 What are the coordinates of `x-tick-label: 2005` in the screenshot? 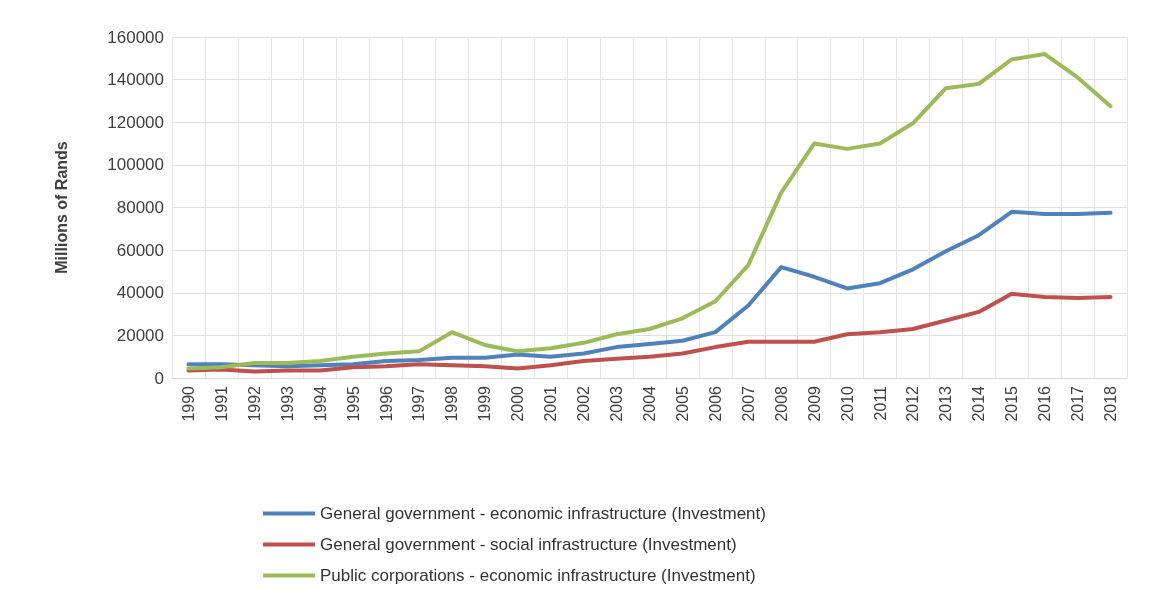 It's located at (682, 403).